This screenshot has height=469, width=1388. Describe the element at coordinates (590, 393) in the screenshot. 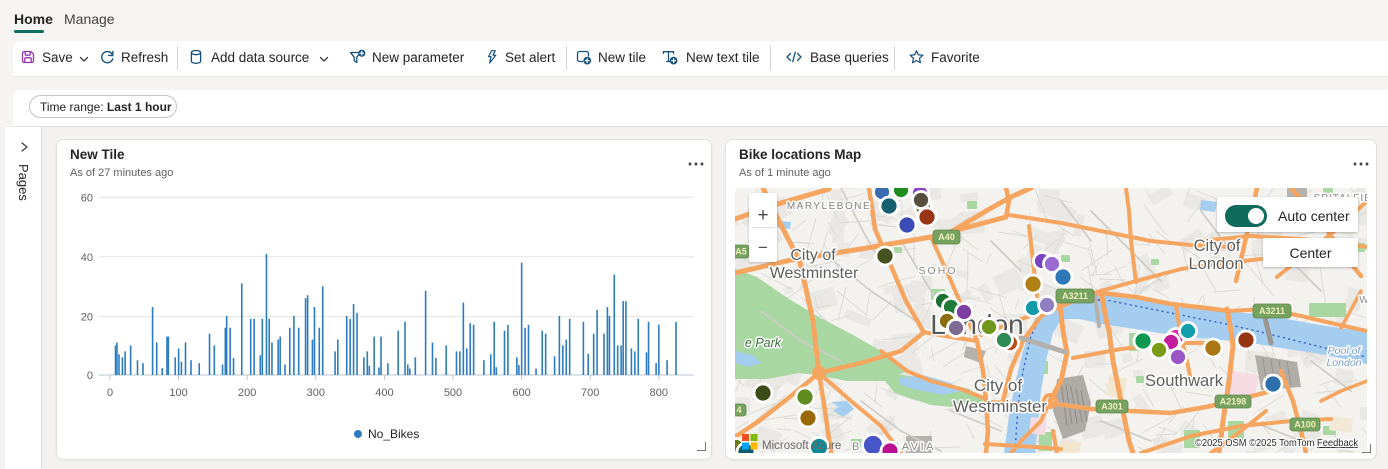

I see `svg-text: 700` at that location.